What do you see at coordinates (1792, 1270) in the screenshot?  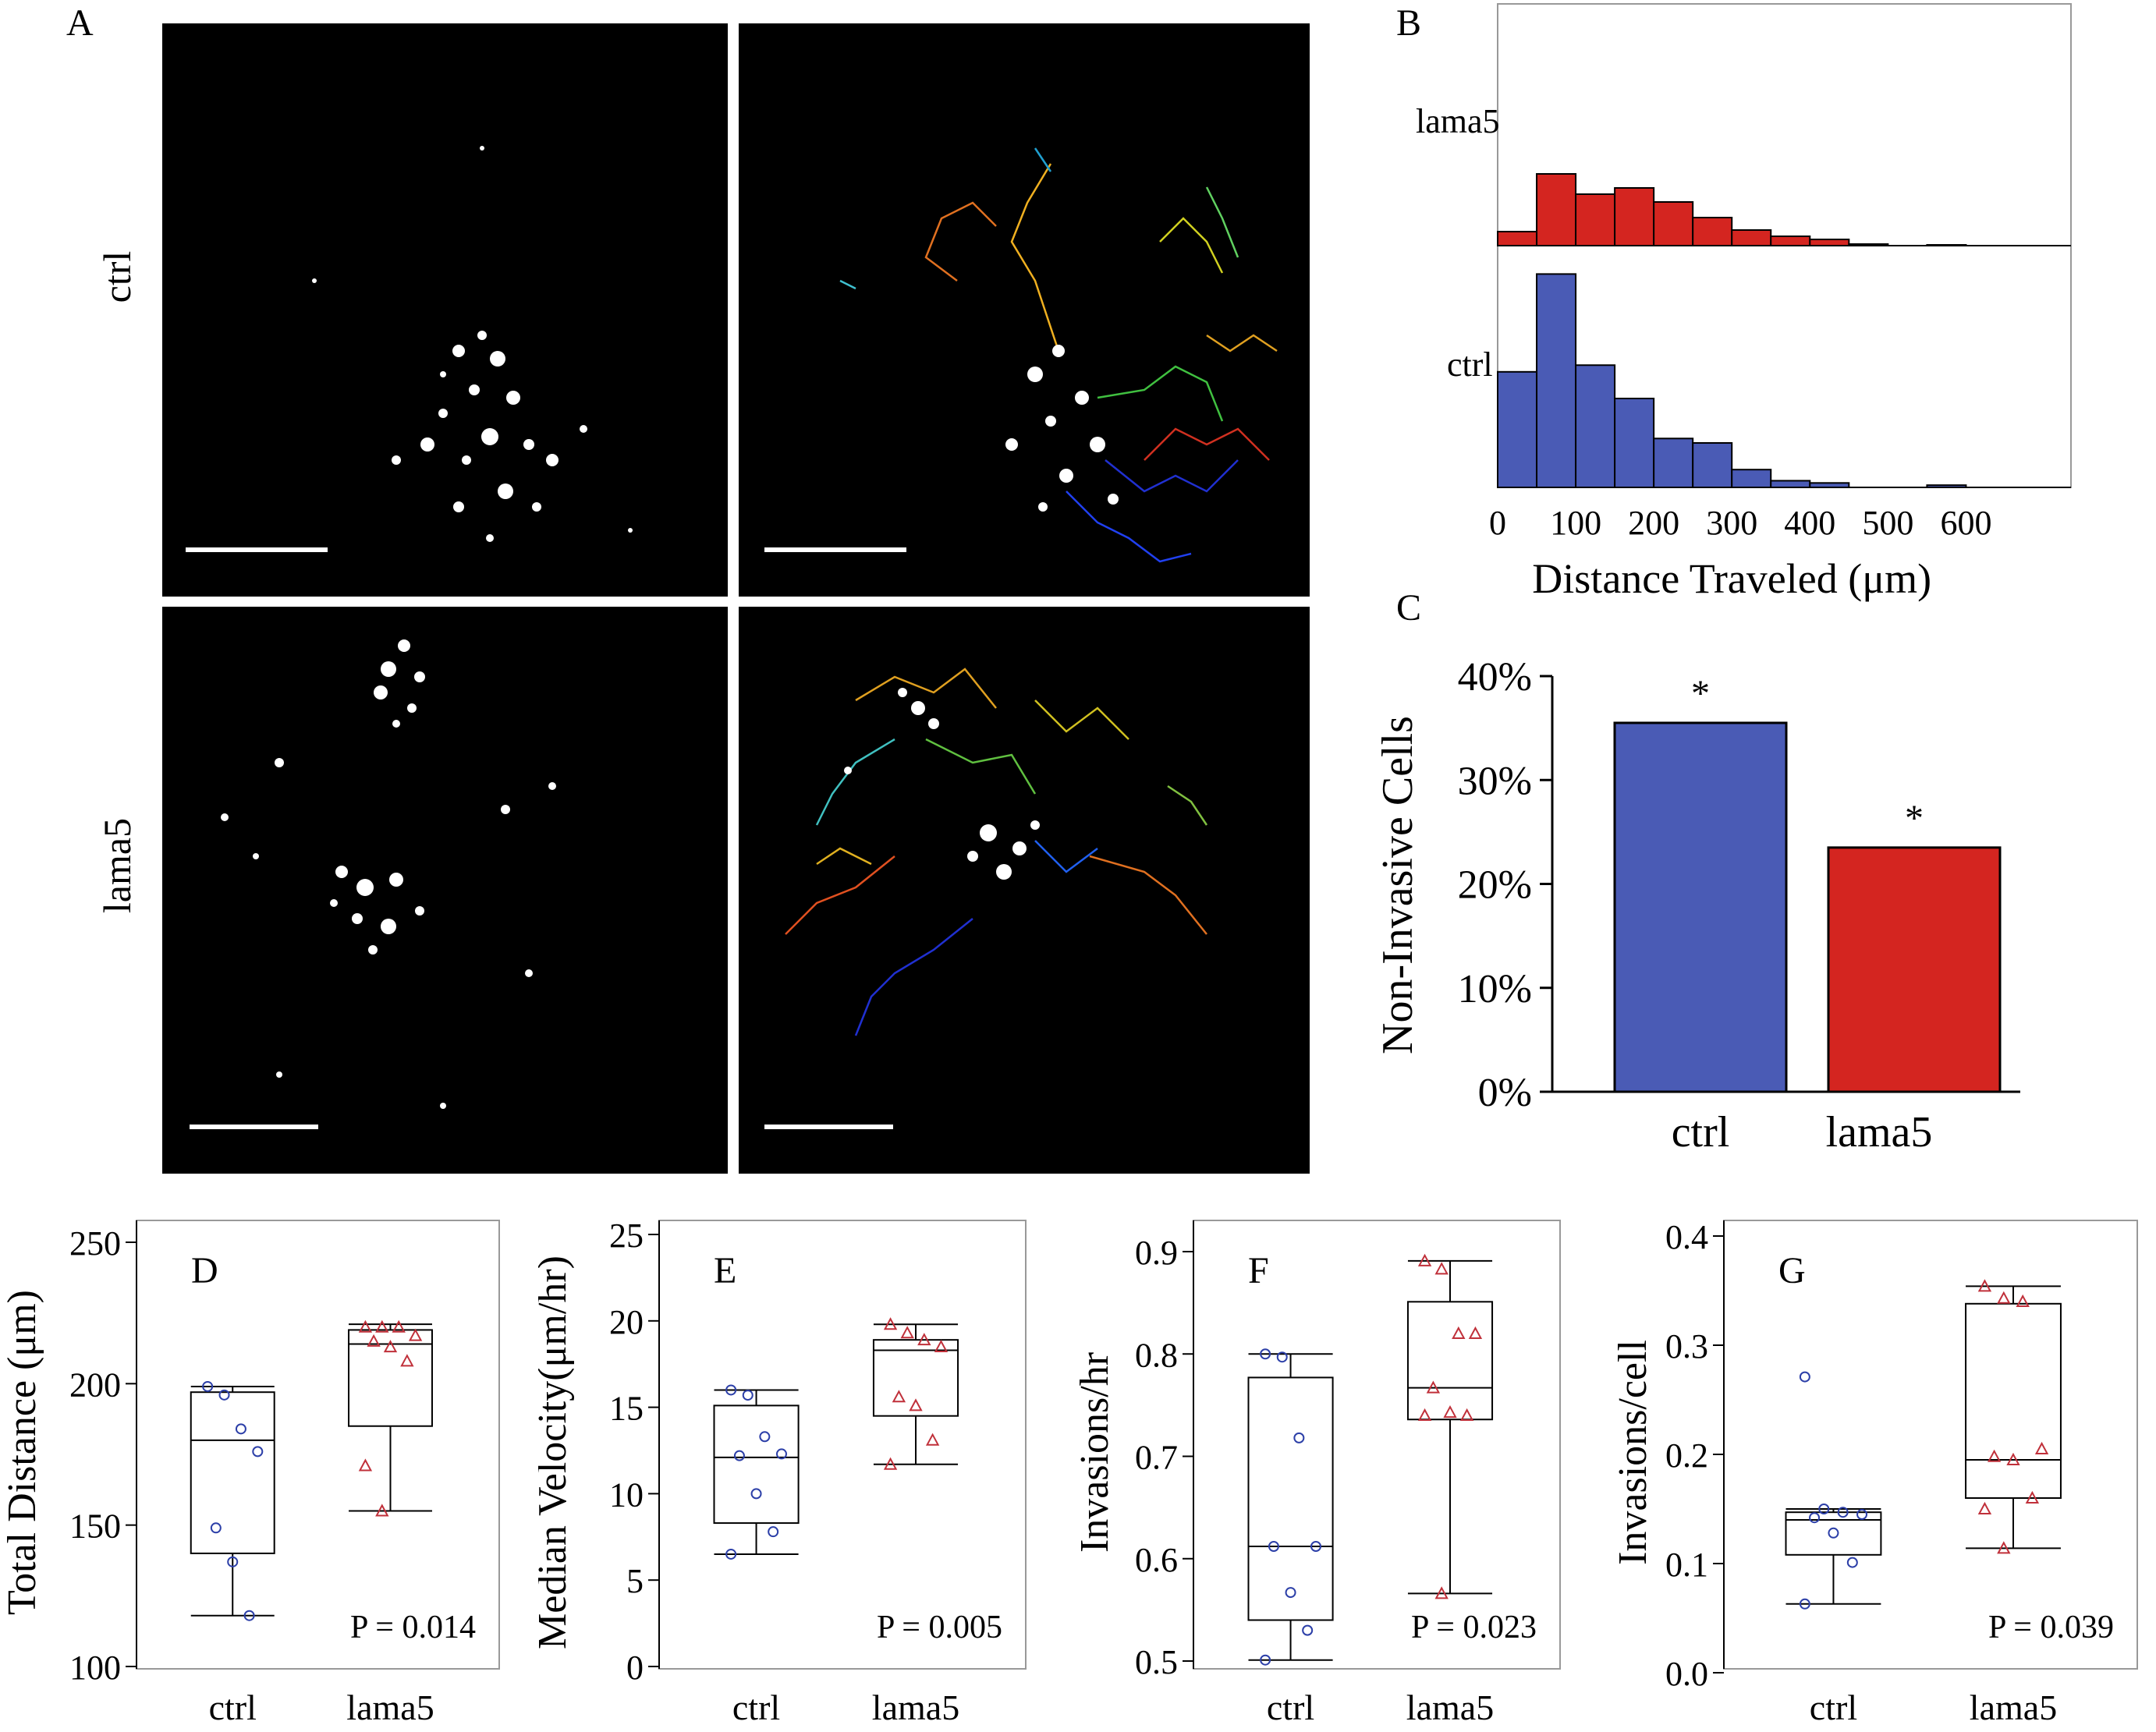 I see `panel-label: G` at bounding box center [1792, 1270].